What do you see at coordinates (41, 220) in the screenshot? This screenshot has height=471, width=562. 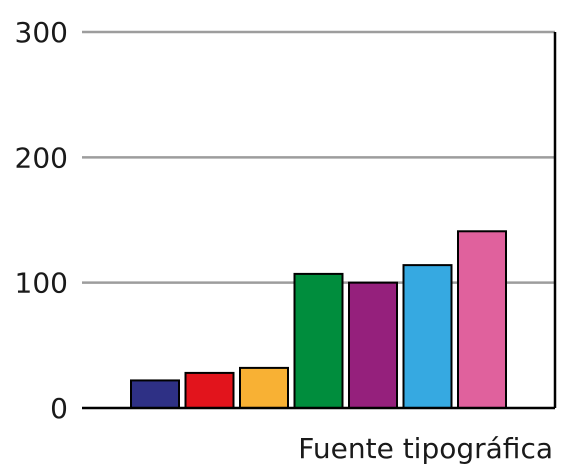 I see `y-tick-labels: 0 100 200 300` at bounding box center [41, 220].